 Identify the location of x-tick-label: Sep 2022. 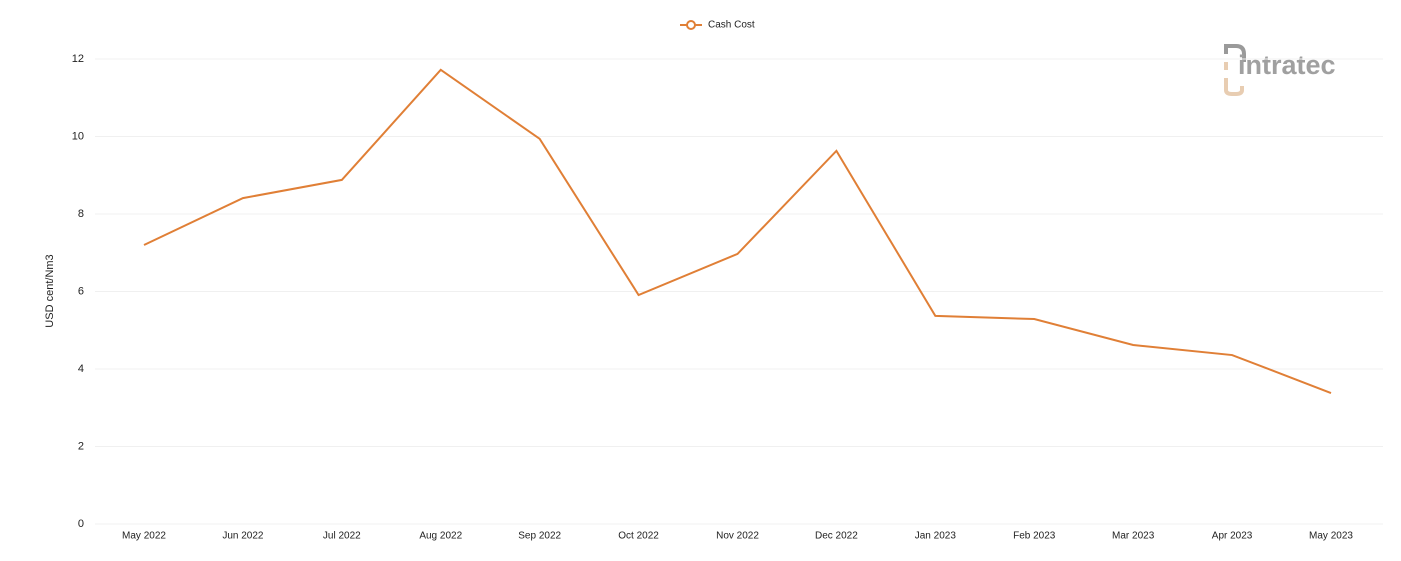
(539, 536).